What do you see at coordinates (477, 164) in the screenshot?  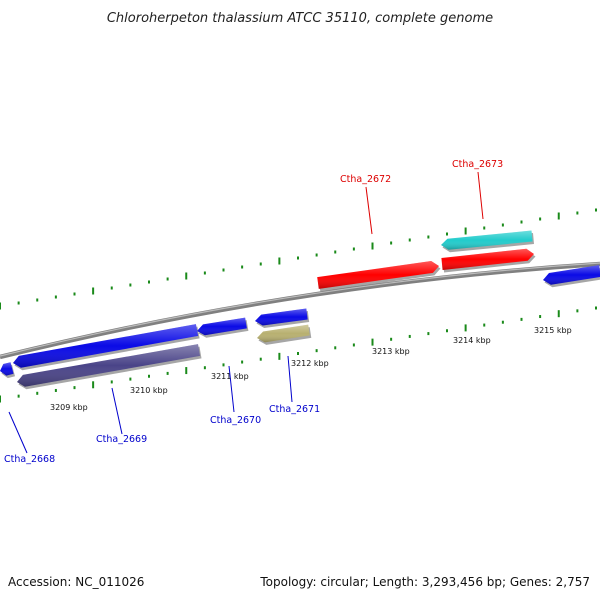 I see `gene-label-ctha-2673: Ctha_2673` at bounding box center [477, 164].